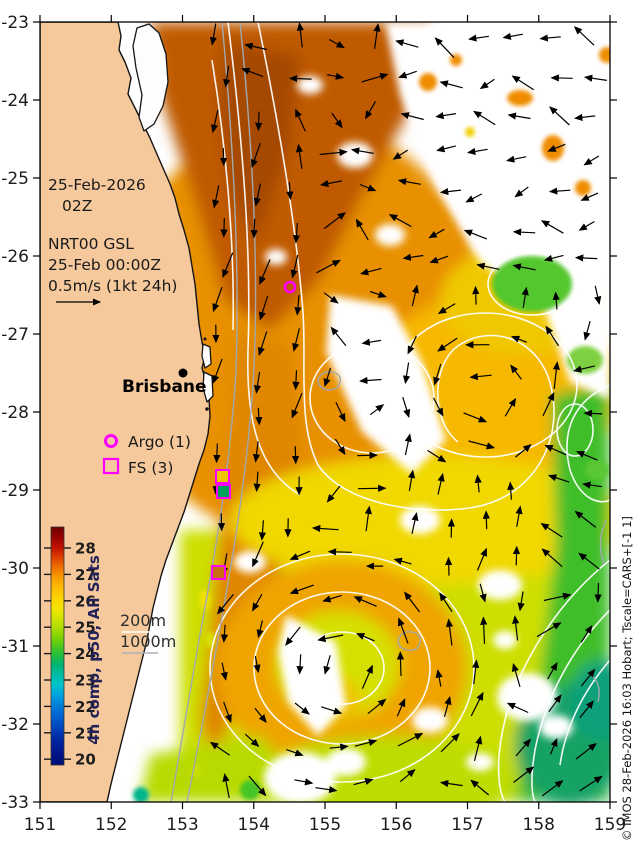 The width and height of the screenshot is (642, 845). What do you see at coordinates (57, 646) in the screenshot?
I see `colorbar-gradient` at bounding box center [57, 646].